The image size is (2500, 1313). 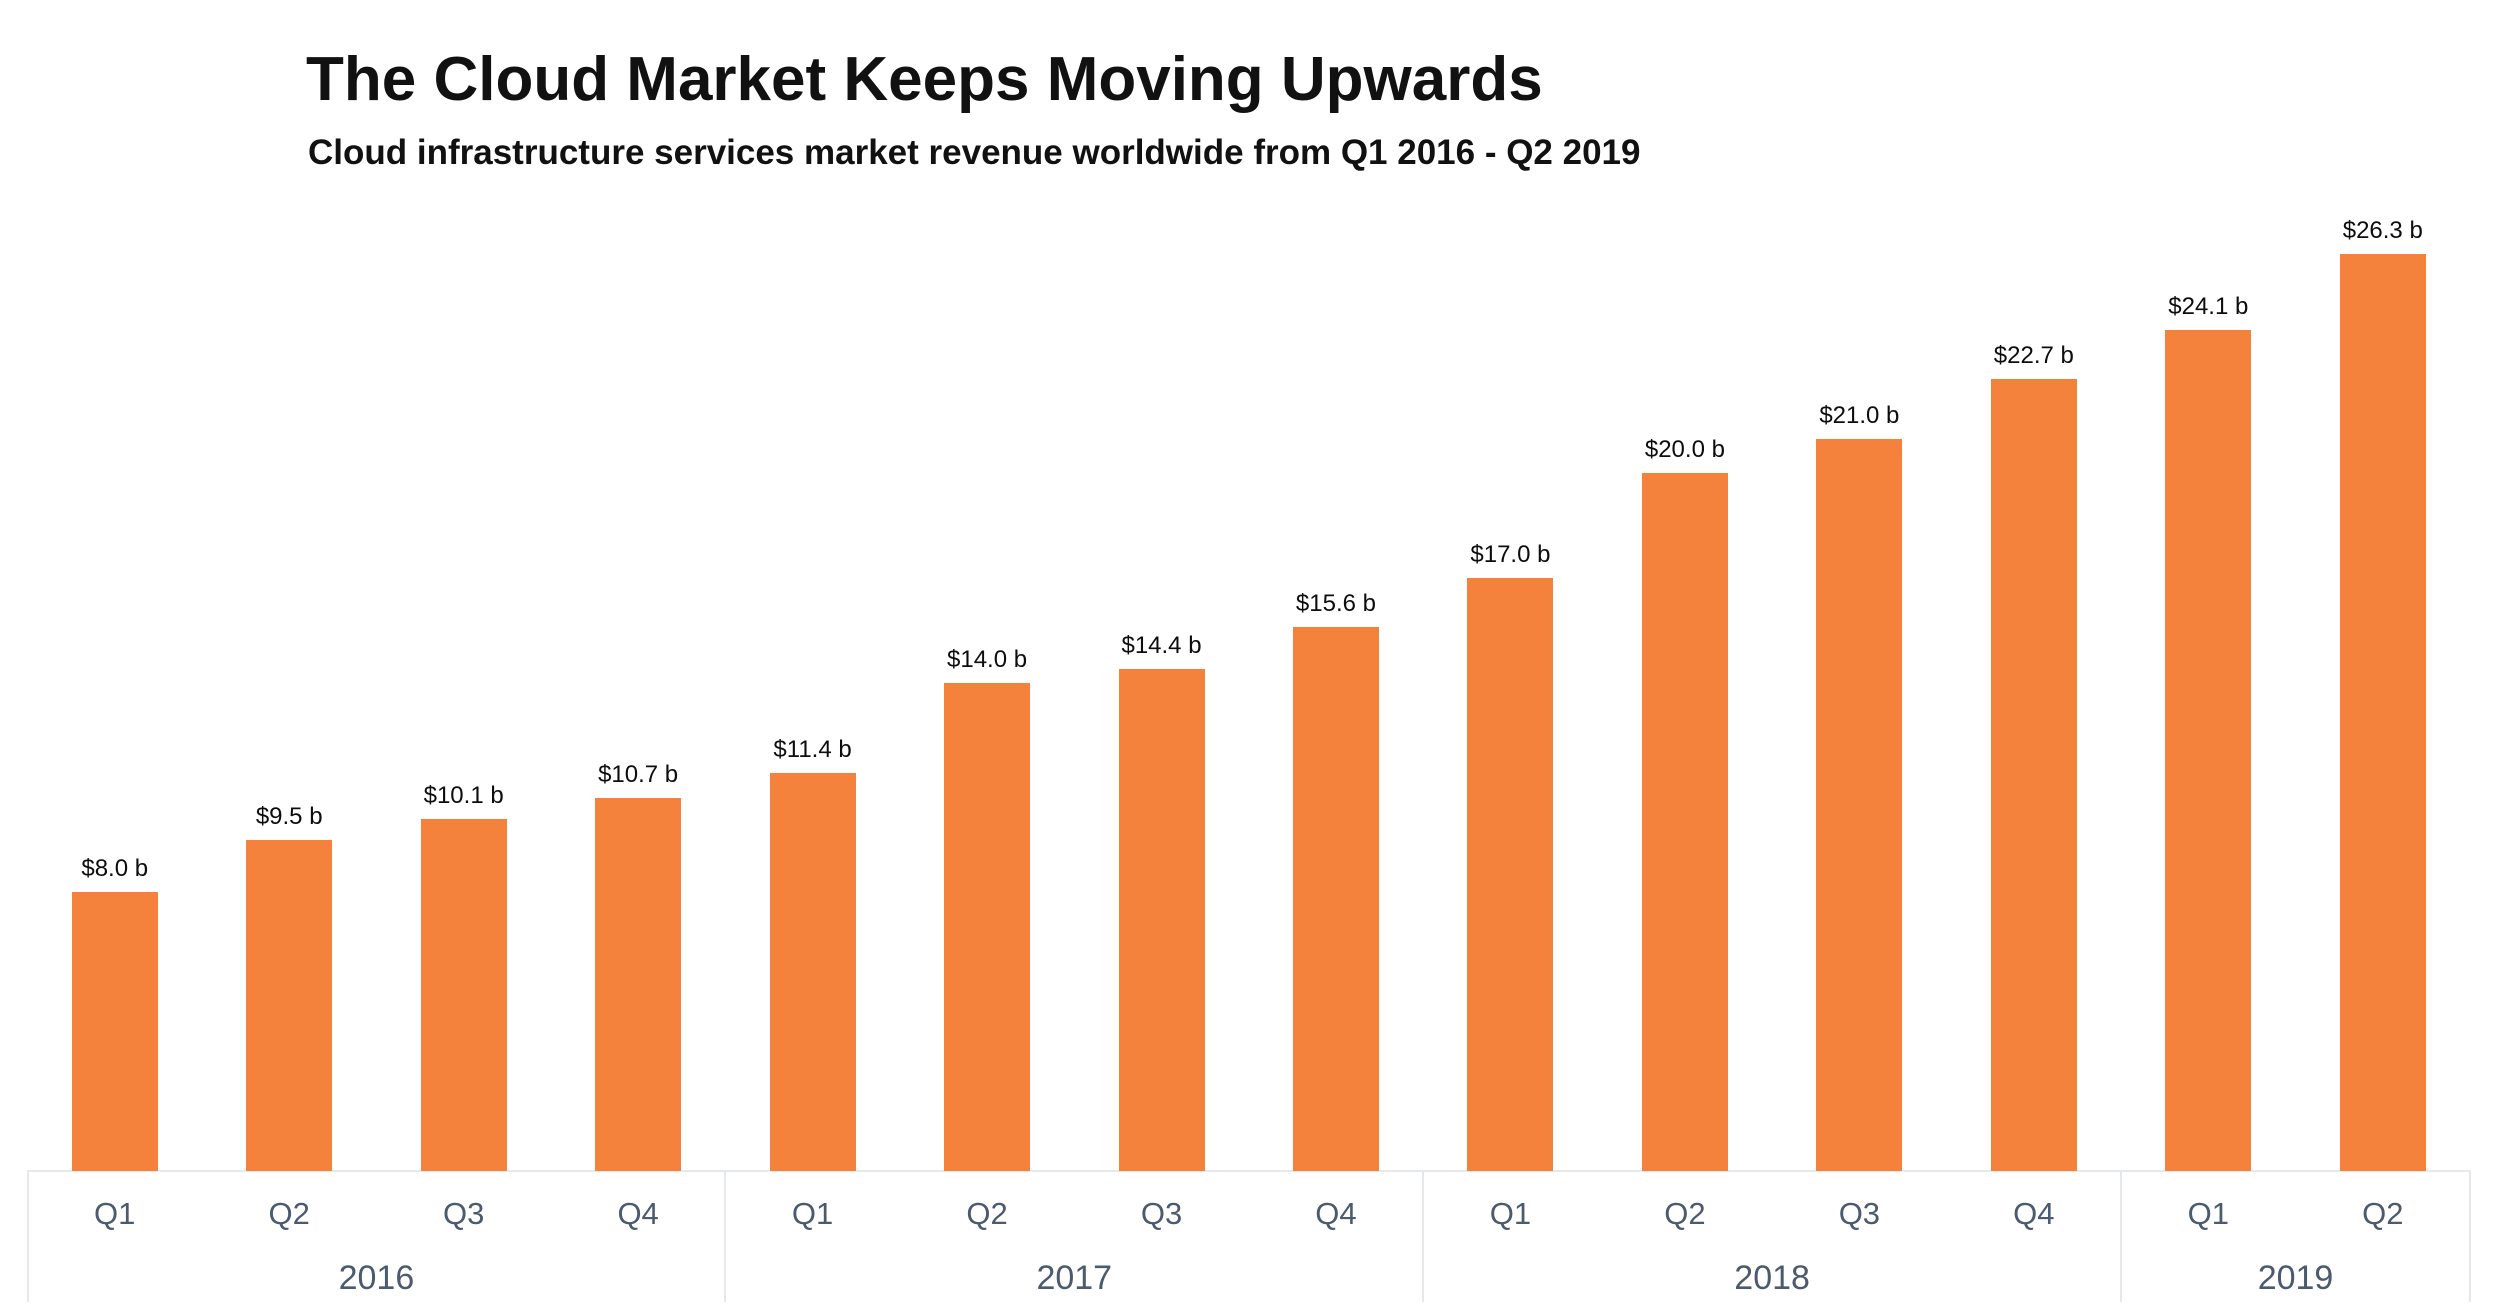 I want to click on bar-value-label: $22.7 b, so click(x=2033, y=355).